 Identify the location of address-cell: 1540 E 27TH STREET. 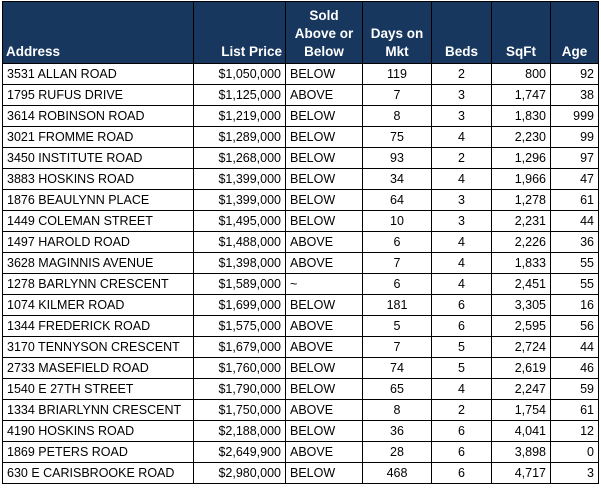
(98, 389).